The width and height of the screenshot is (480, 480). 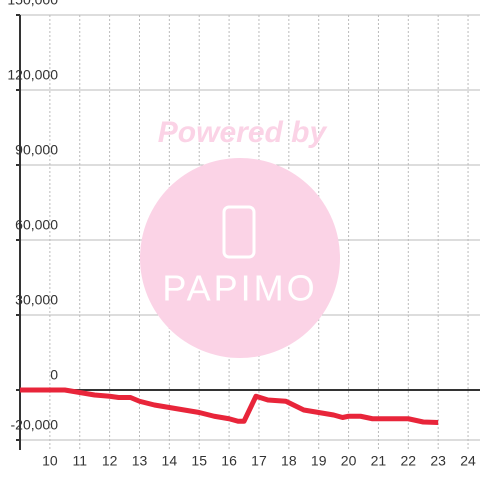 I want to click on x-tick-label: 16, so click(x=229, y=461).